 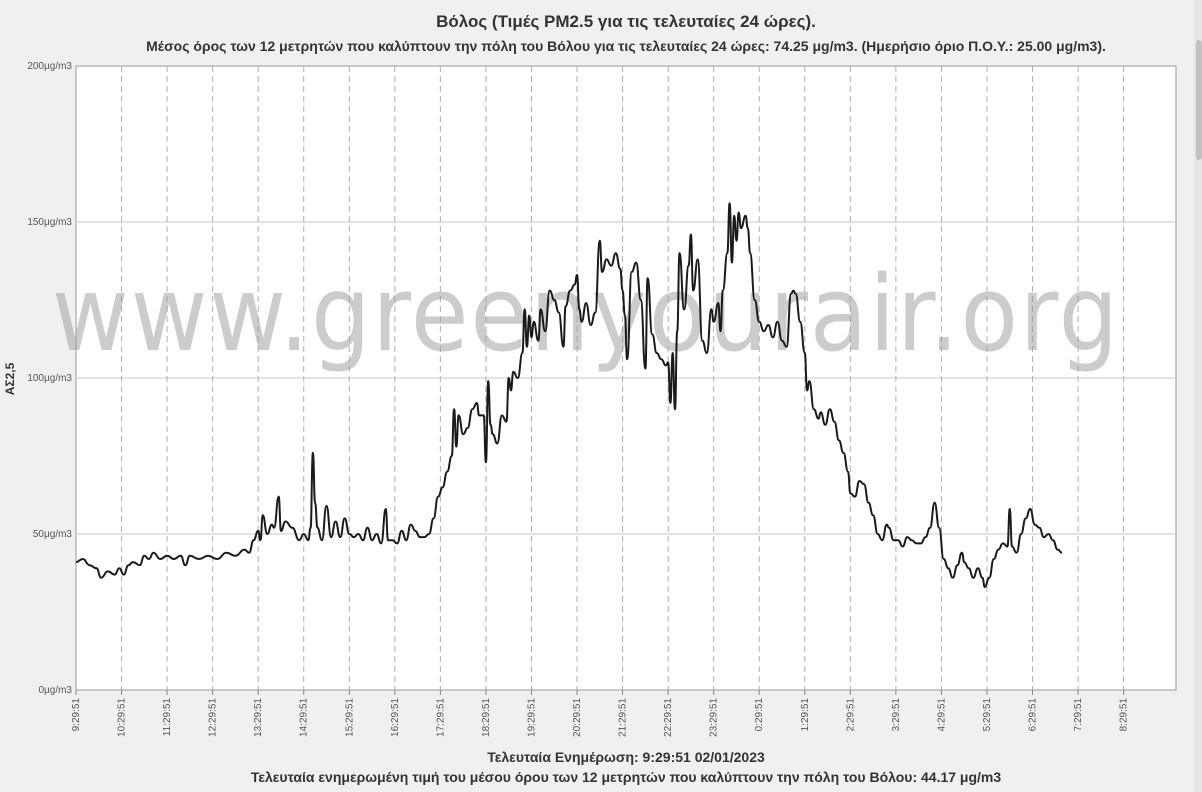 I want to click on x-tick-label: 3:29:51, so click(x=896, y=715).